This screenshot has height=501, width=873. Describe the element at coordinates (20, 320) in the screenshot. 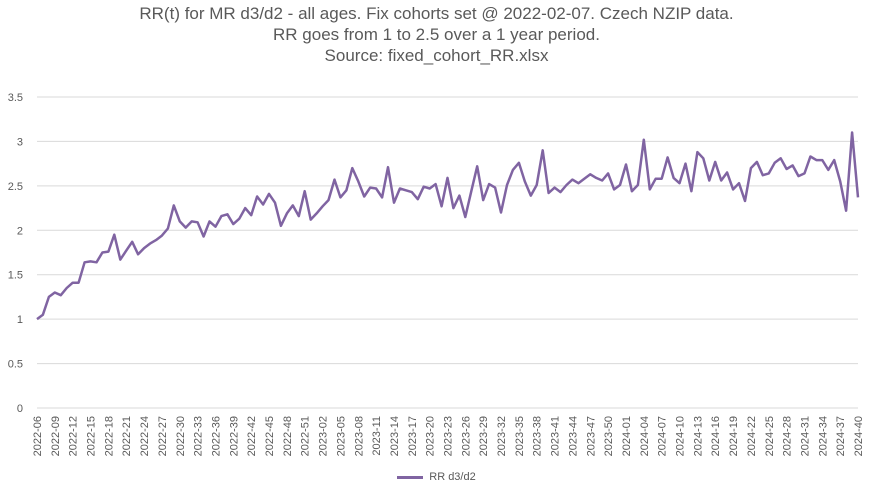

I see `y-tick-label: 1` at that location.